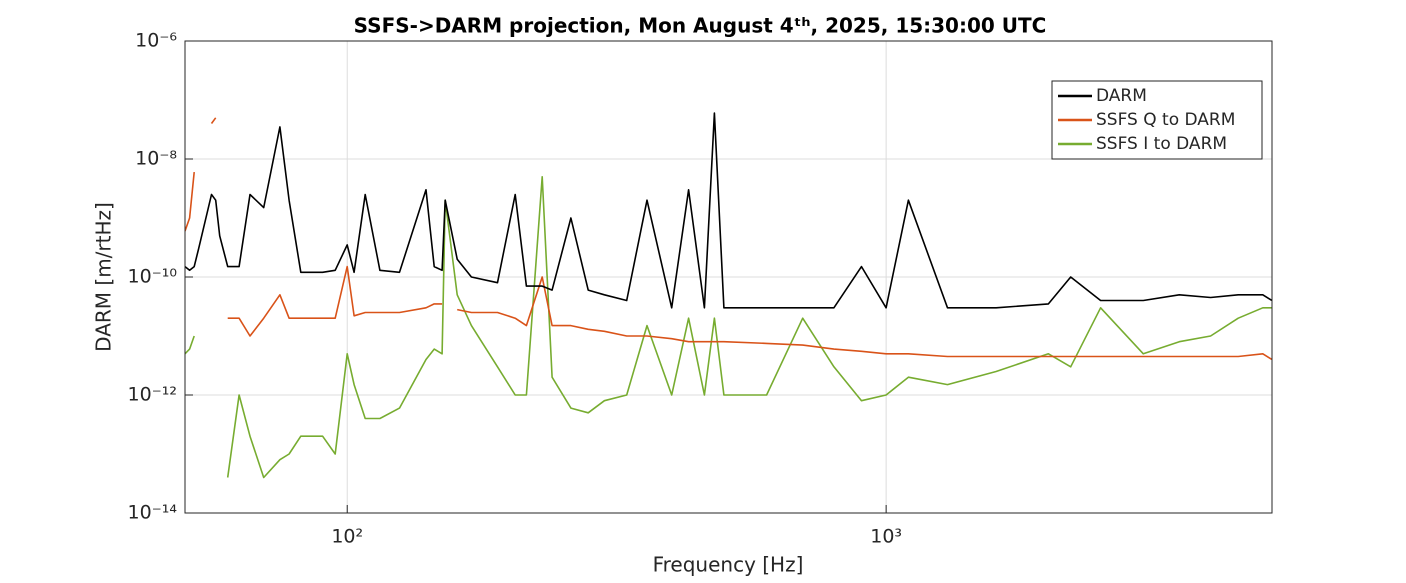  I want to click on y-tick-label: 10⁻¹⁴, so click(153, 513).